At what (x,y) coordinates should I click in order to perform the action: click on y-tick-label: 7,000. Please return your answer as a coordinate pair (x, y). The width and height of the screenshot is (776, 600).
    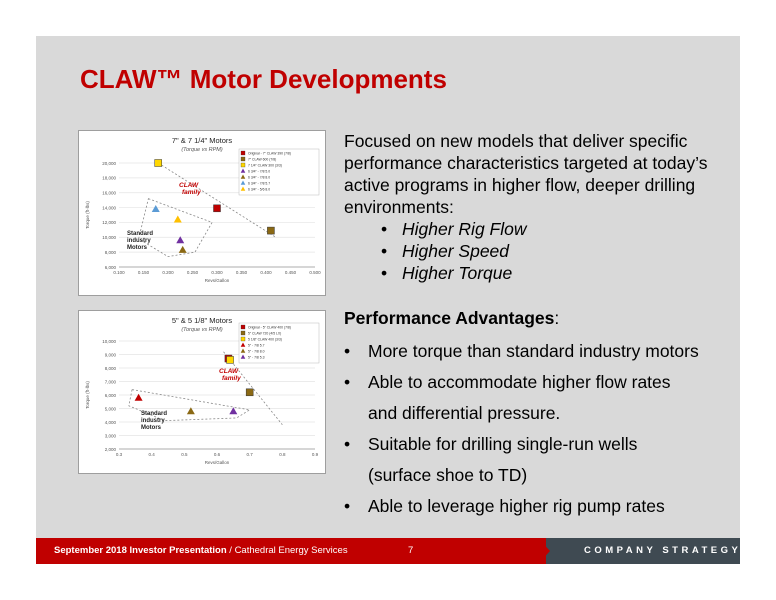
    Looking at the image, I should click on (111, 381).